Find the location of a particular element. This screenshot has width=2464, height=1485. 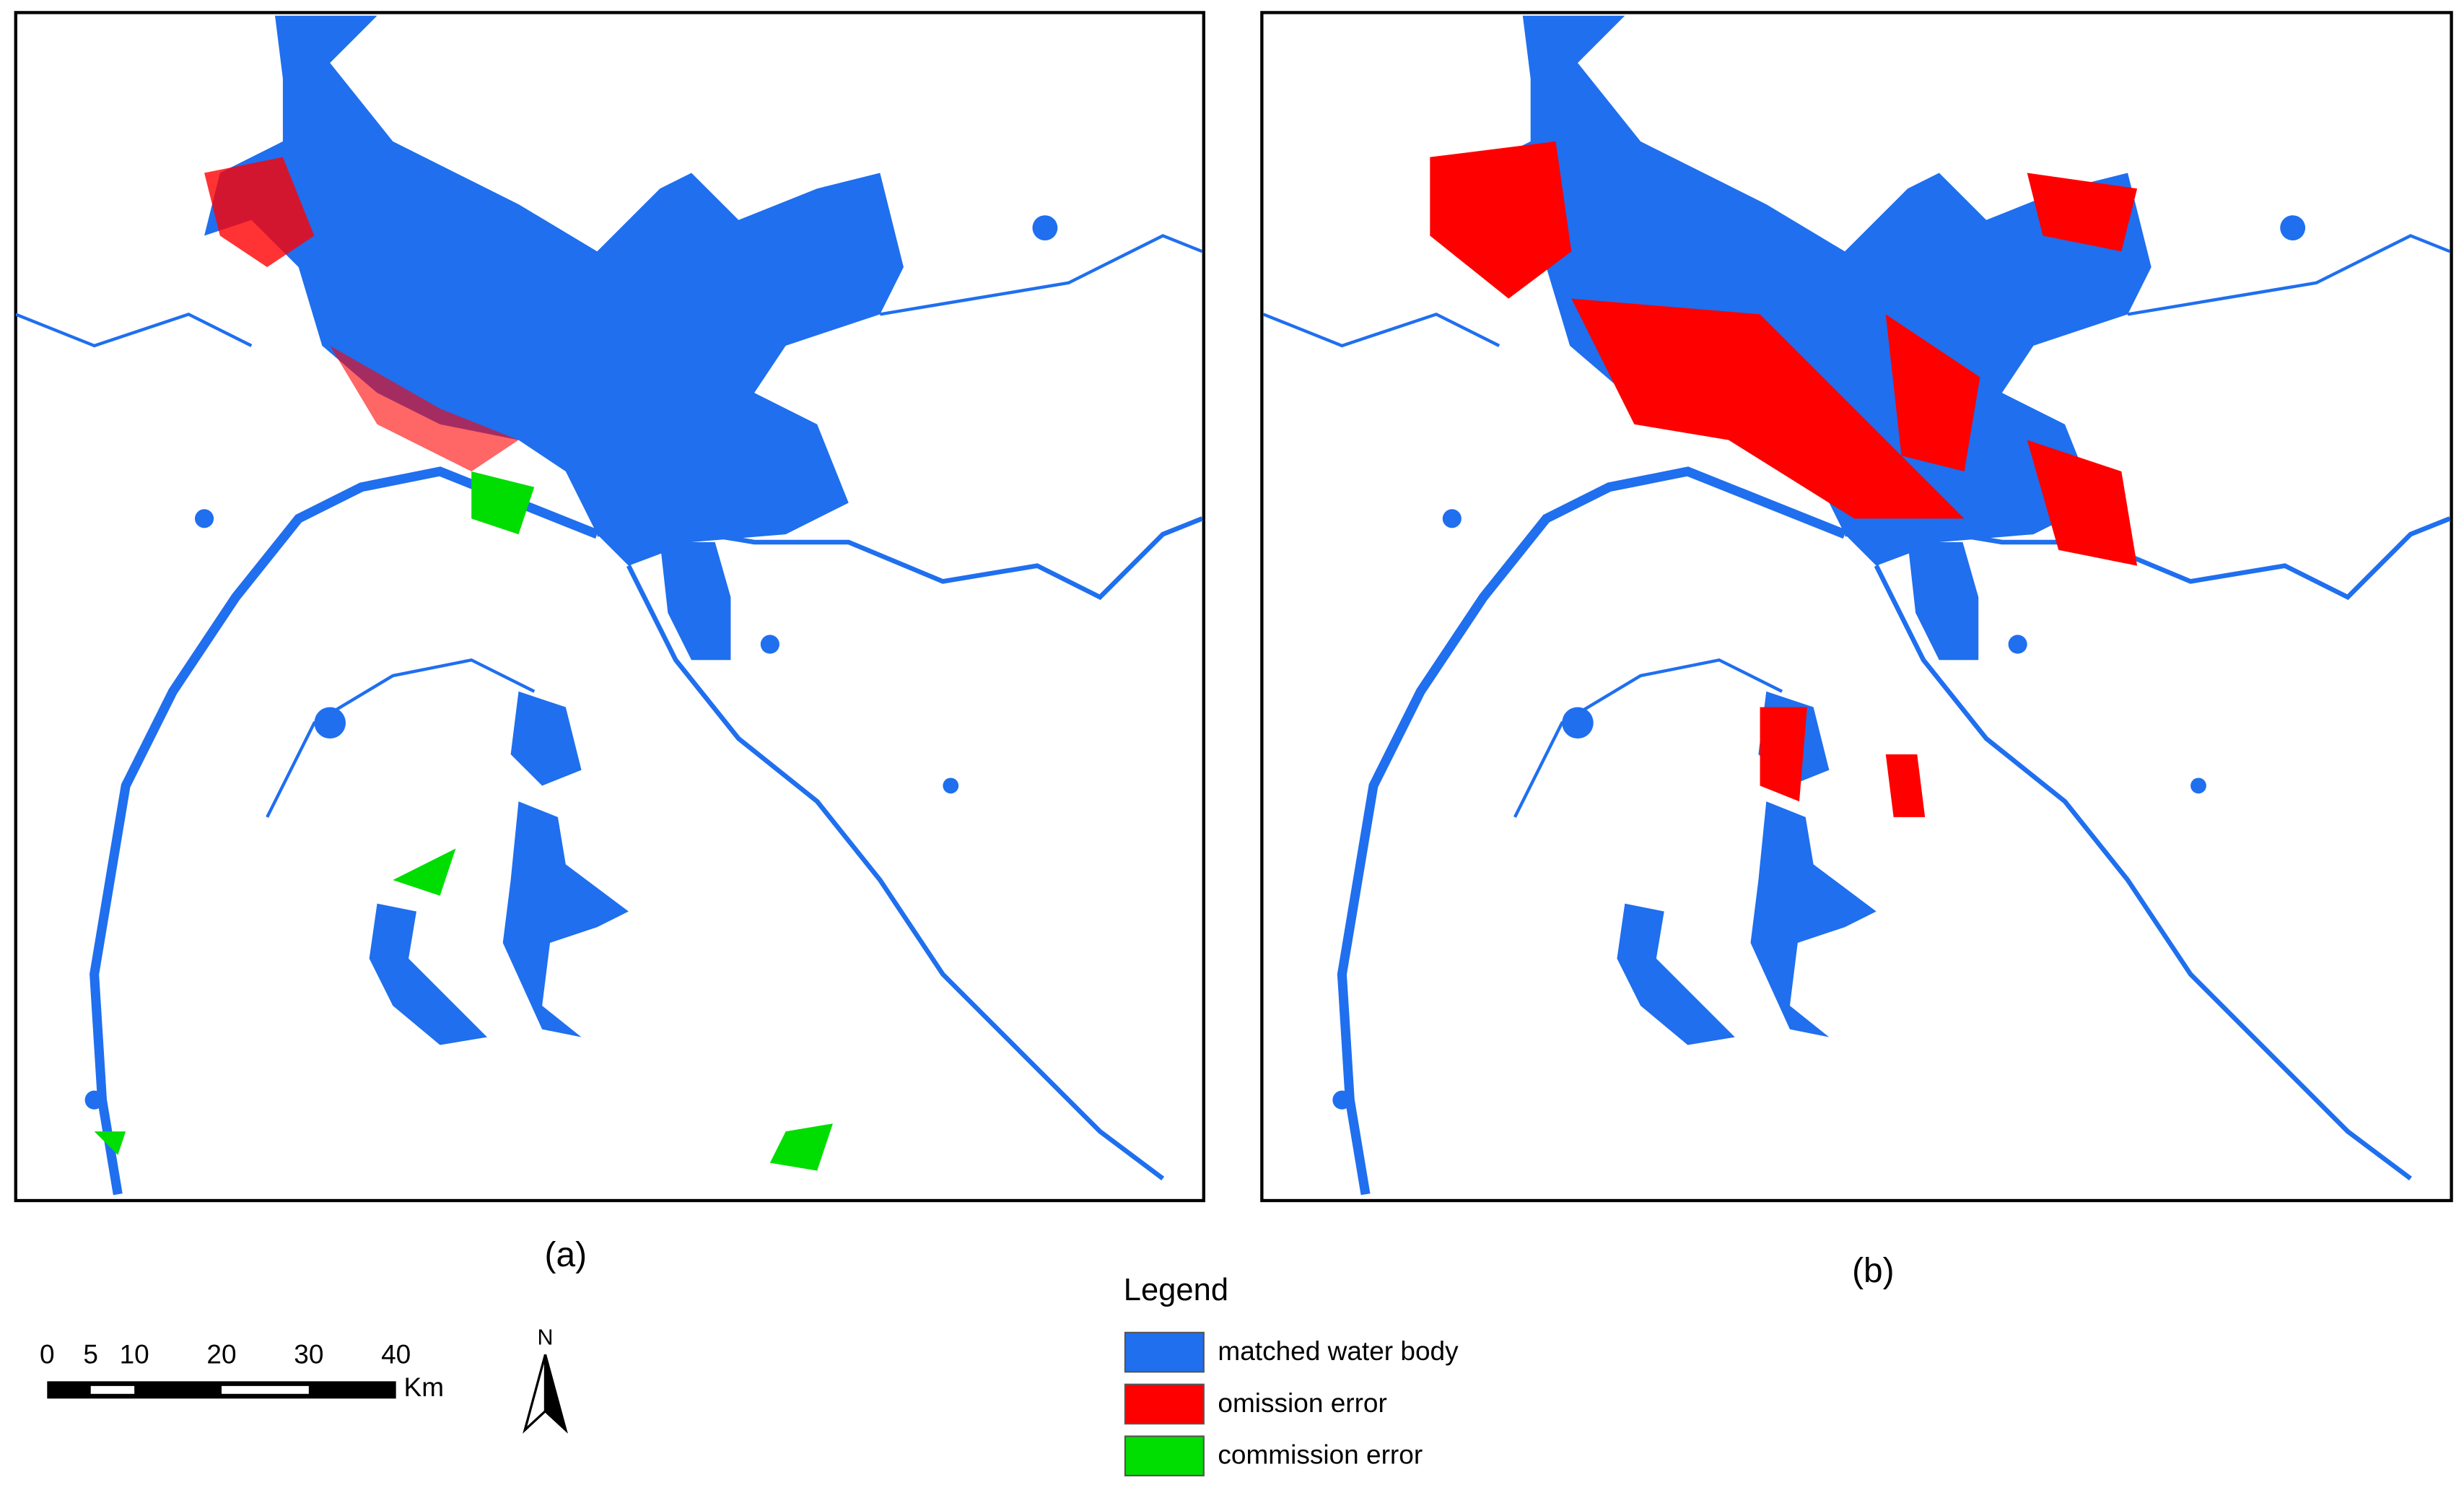

legend-label: matched water body is located at coordinates (1338, 1351).